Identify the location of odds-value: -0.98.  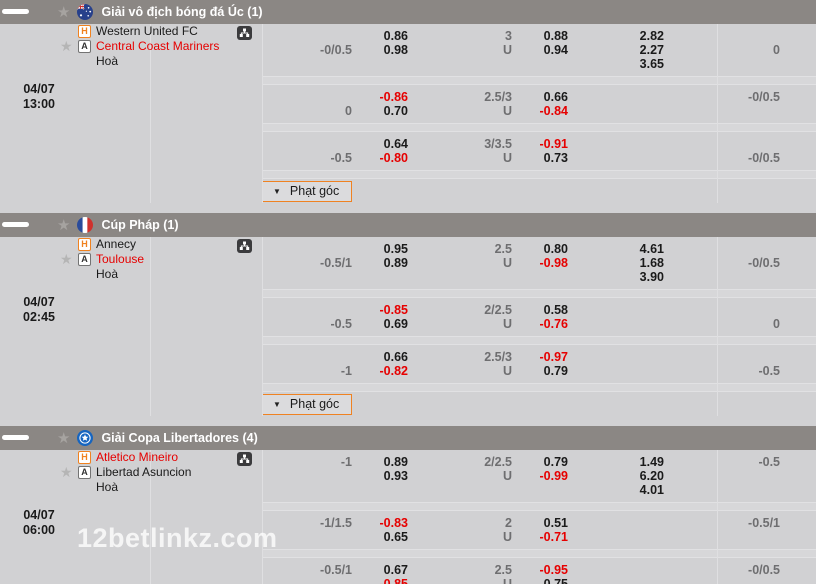
(554, 263).